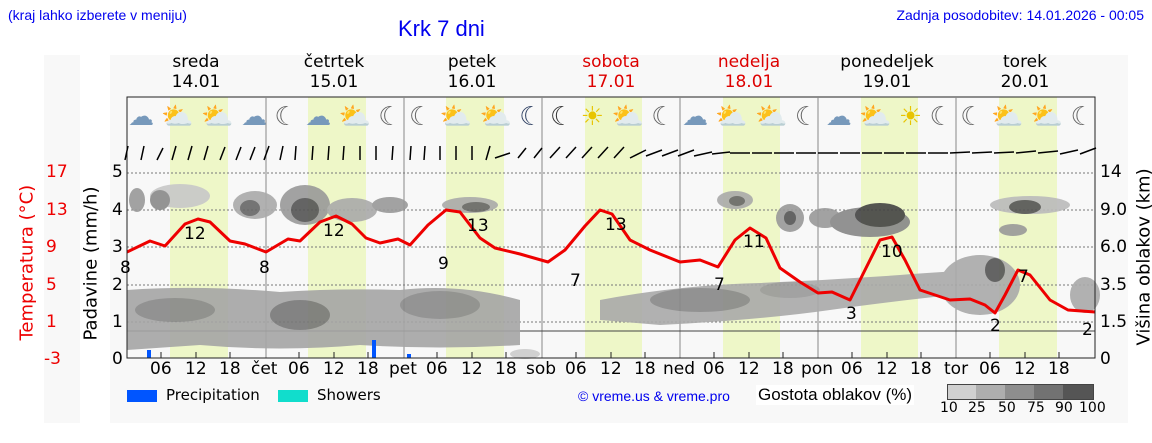 This screenshot has height=443, width=1152. Describe the element at coordinates (51, 322) in the screenshot. I see `temp-tick: 1` at that location.